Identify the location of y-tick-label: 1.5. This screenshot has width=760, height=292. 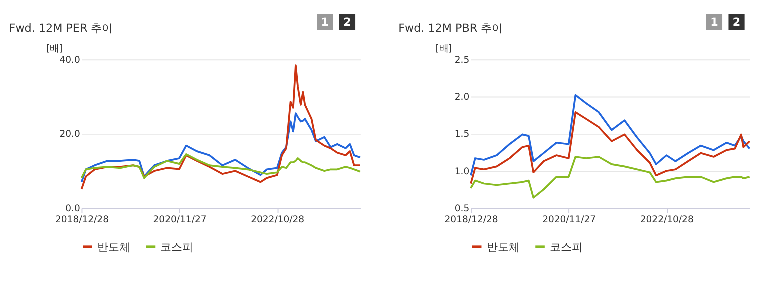
(462, 134).